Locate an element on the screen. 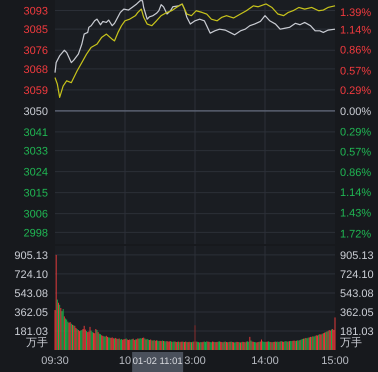 This screenshot has width=378, height=372. x-tick-label: 09:30 is located at coordinates (55, 361).